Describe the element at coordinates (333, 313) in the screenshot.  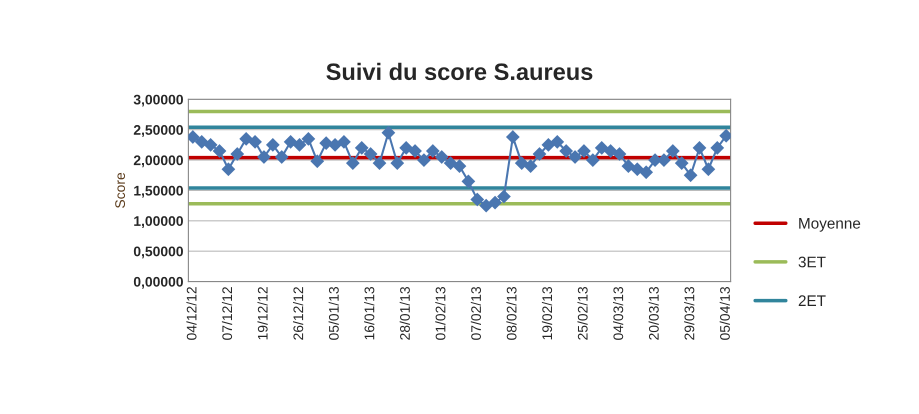
I see `x-tick-label: 05/01/13` at that location.